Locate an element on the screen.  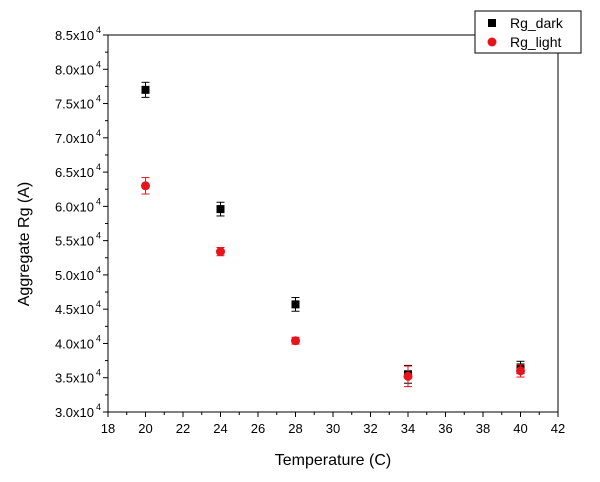
y-tick-mantissa: 6.5x10 is located at coordinates (74, 172).